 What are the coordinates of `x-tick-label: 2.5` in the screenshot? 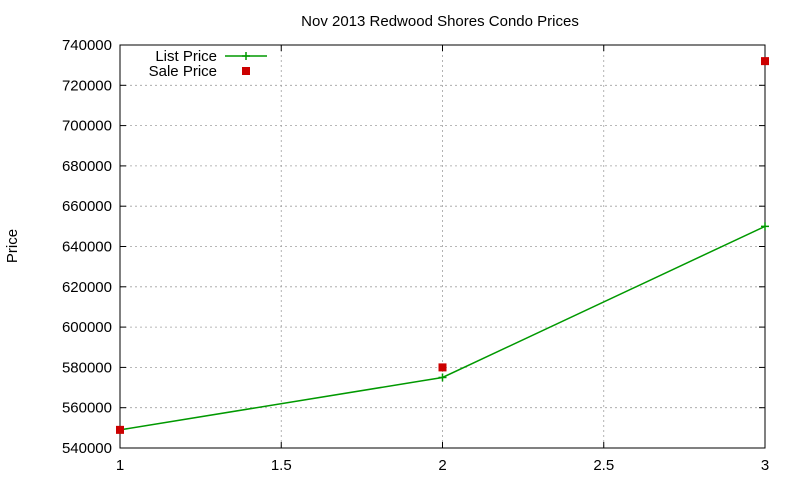 It's located at (603, 465).